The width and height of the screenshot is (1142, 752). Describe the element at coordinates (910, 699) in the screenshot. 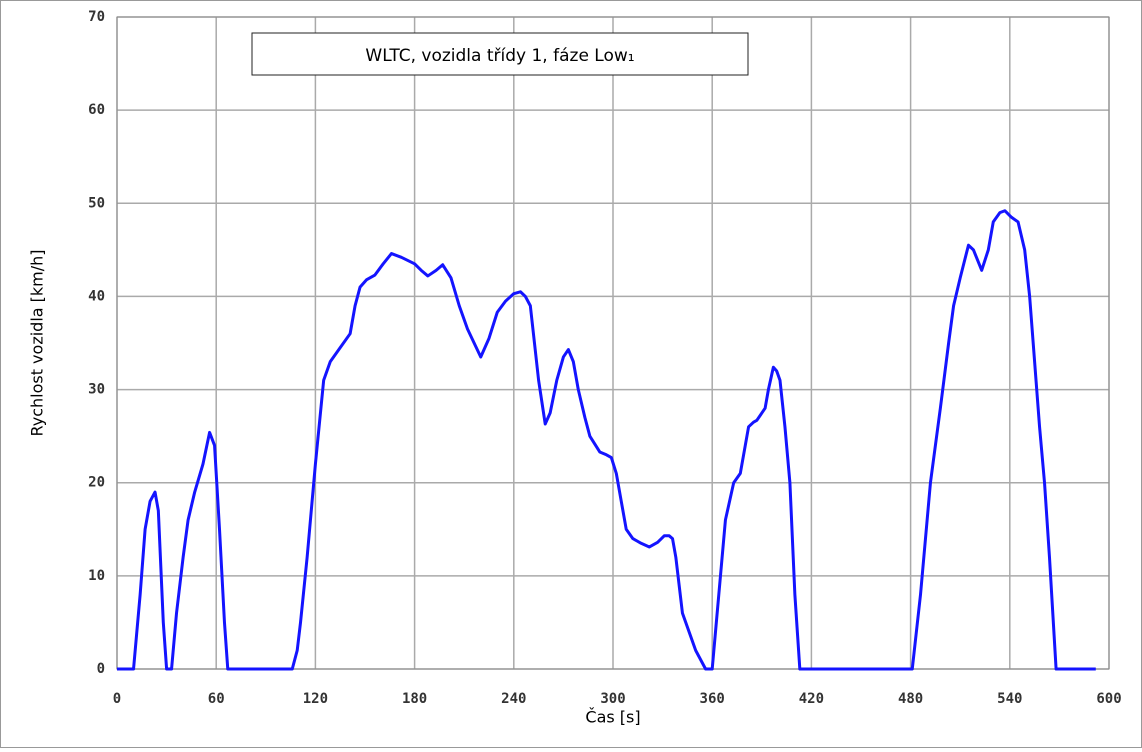

I see `x-tick-label: 480` at that location.